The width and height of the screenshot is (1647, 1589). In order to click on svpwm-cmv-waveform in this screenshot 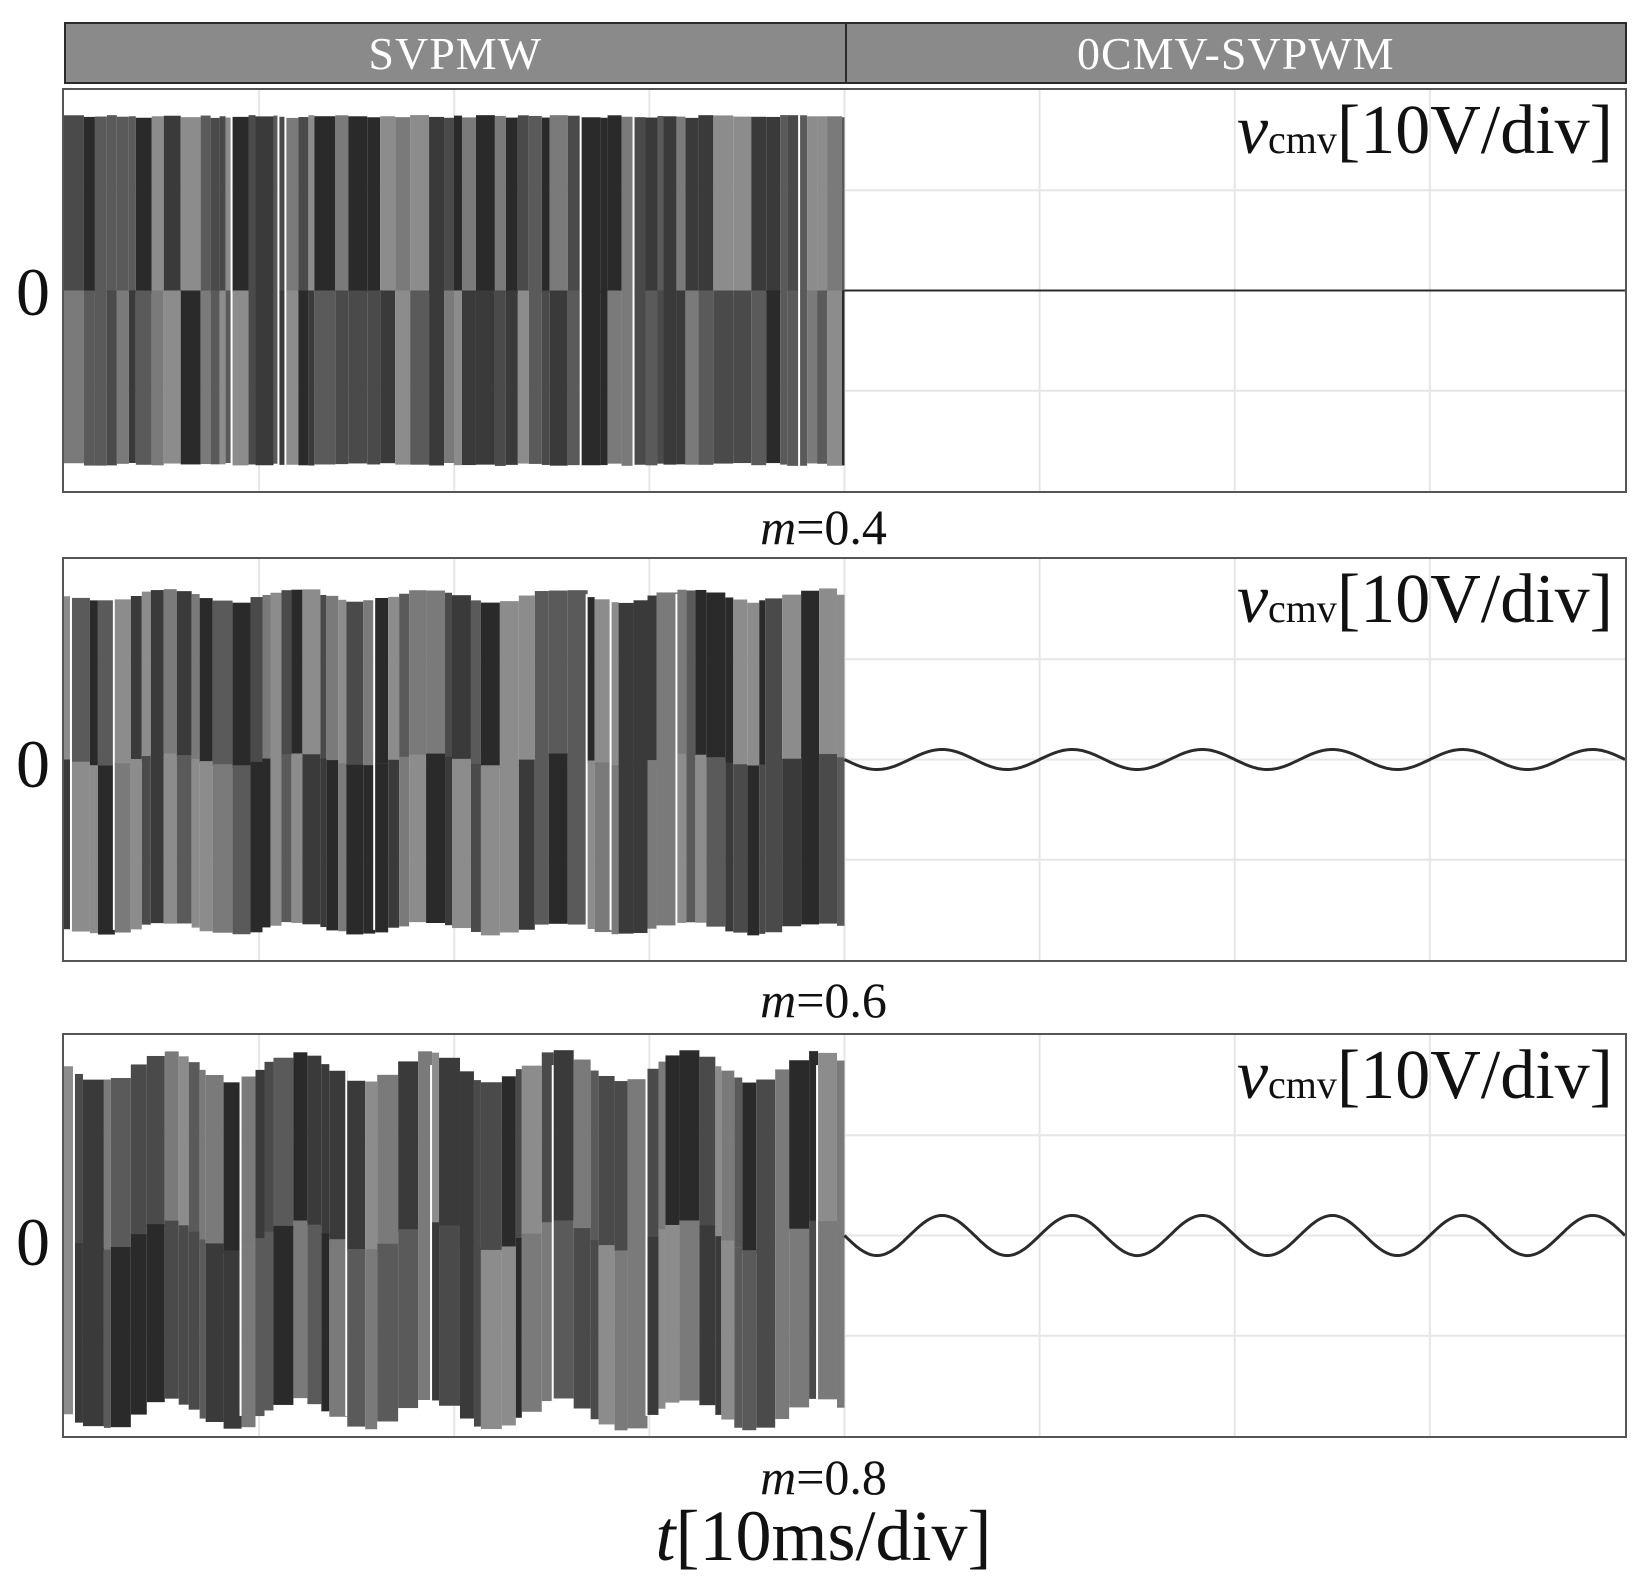, I will do `click(454, 762)`.